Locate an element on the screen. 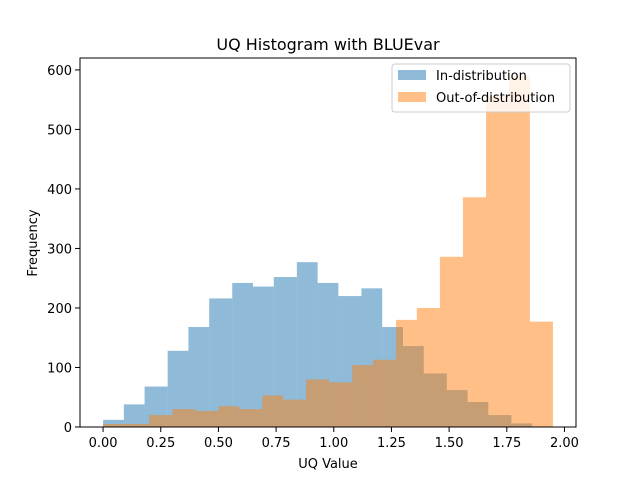 The width and height of the screenshot is (640, 480). x-axis-label: UQ Value is located at coordinates (328, 464).